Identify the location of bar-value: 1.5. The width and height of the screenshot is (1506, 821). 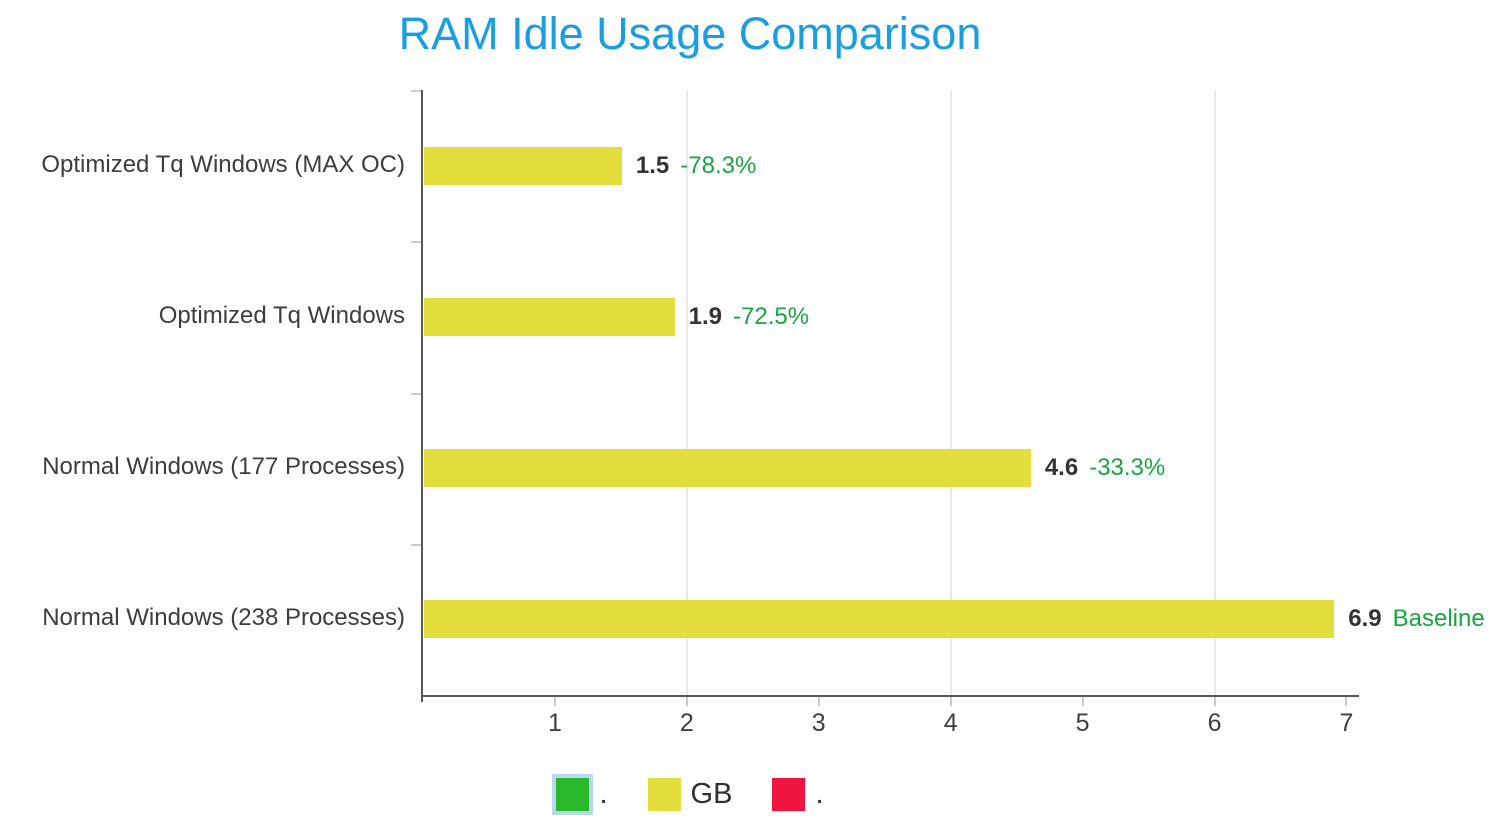
(652, 165).